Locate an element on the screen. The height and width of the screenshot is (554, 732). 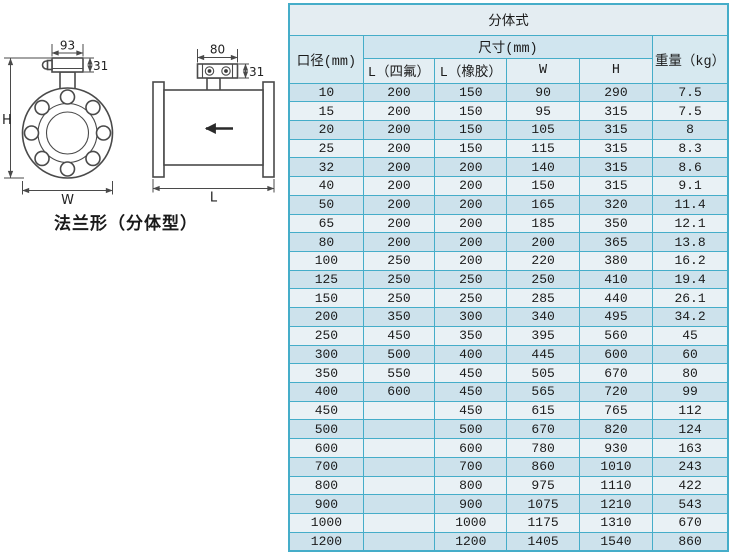
table-row: 80 200 200 200 365 13.8 is located at coordinates (508, 242).